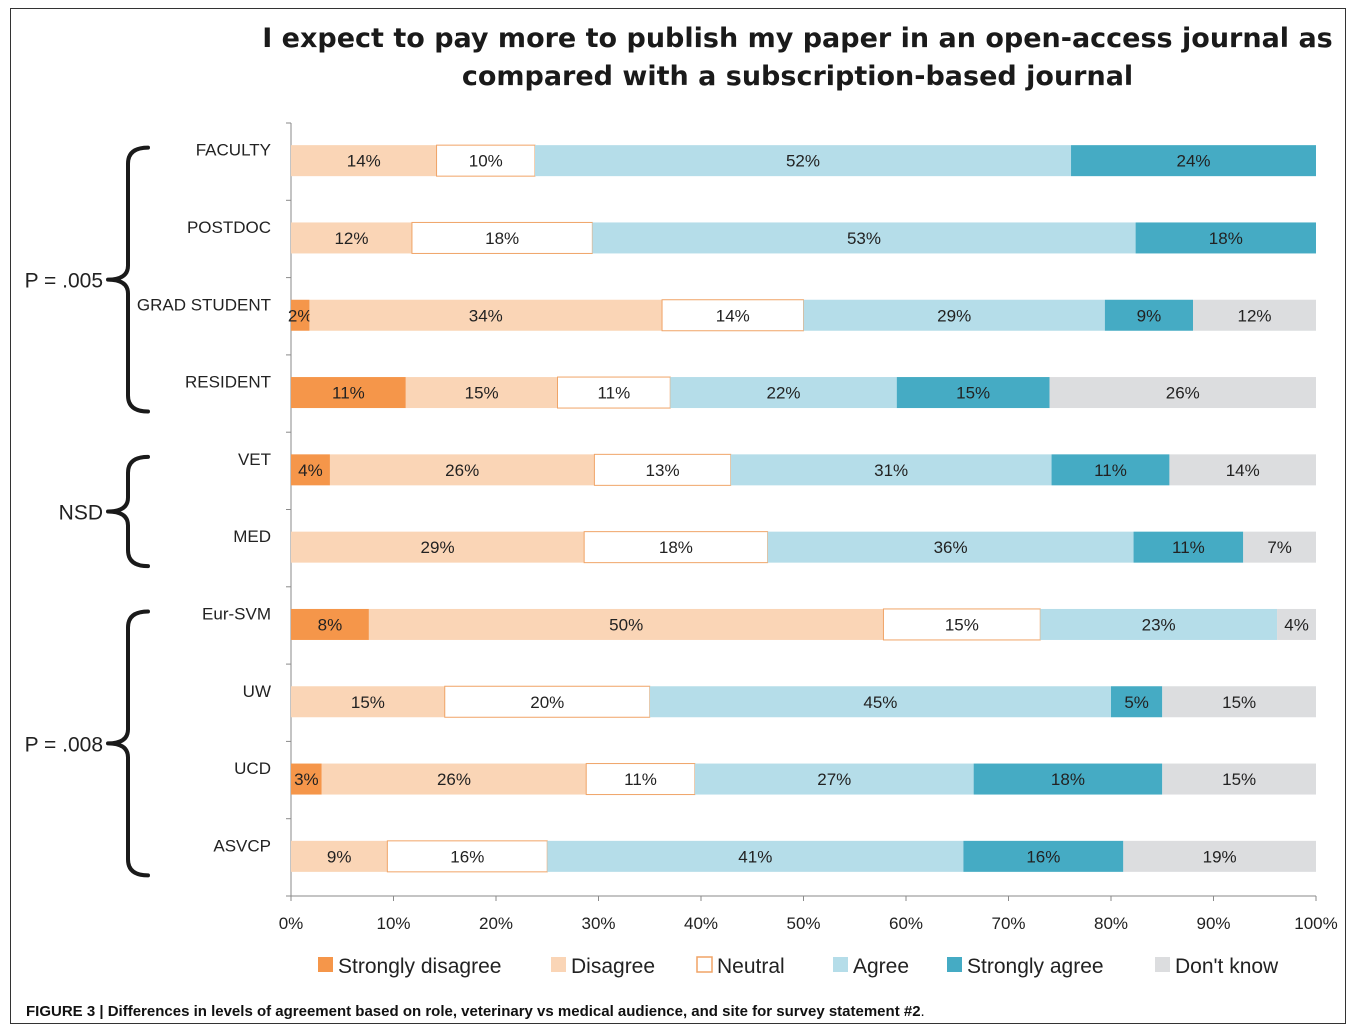  I want to click on bar-segment-resident-agree, so click(783, 393).